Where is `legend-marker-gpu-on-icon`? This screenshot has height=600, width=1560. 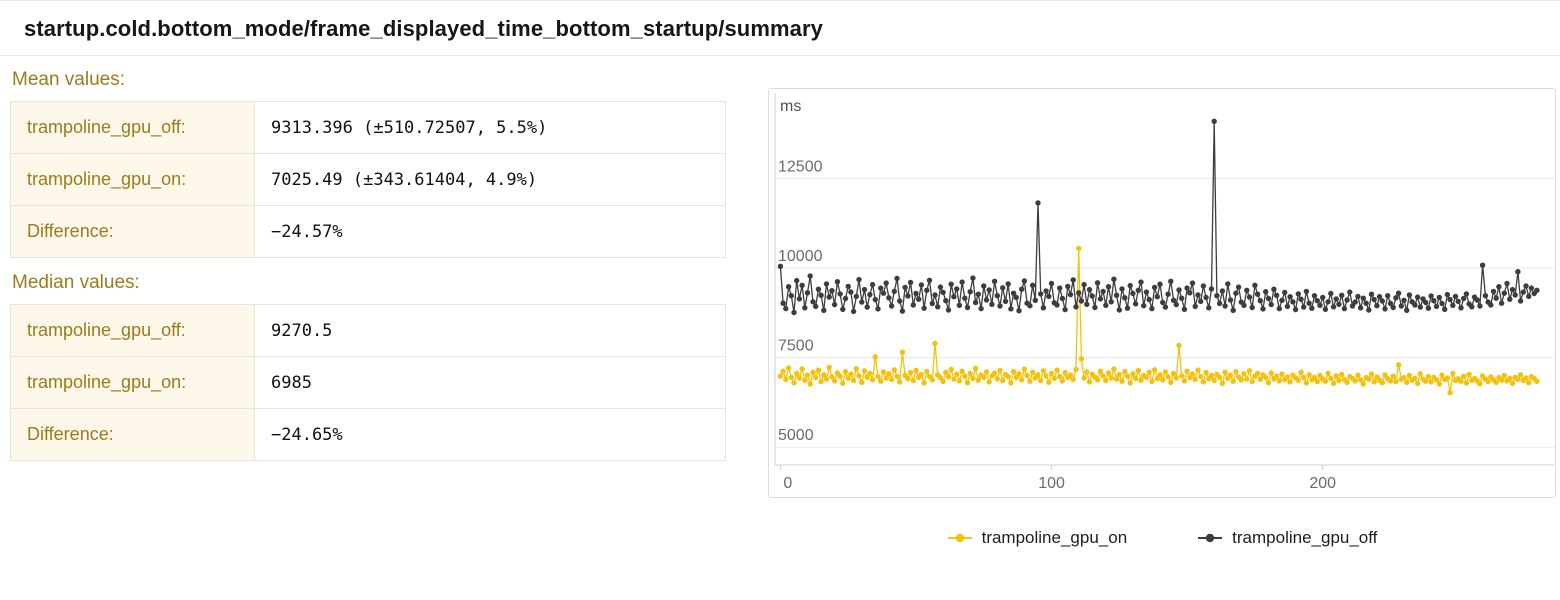 legend-marker-gpu-on-icon is located at coordinates (960, 538).